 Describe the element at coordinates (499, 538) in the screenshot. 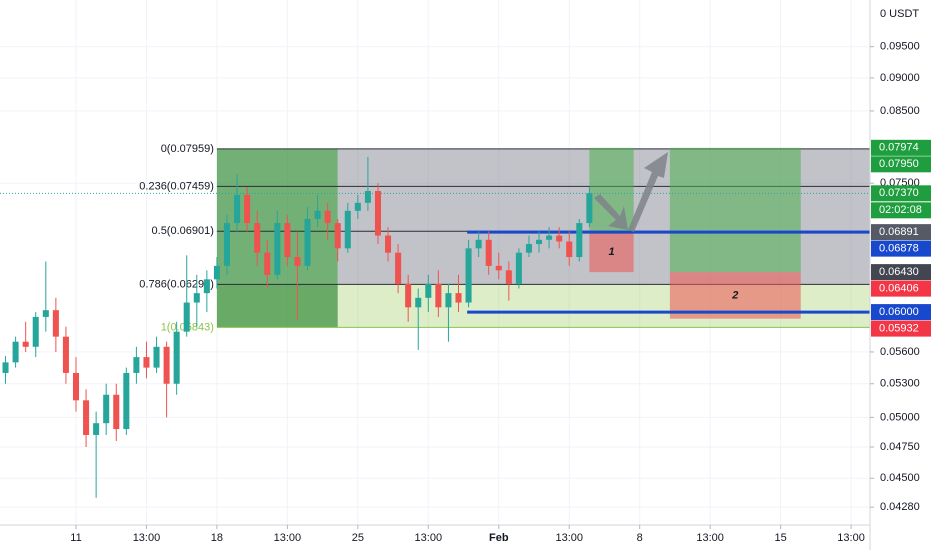

I see `x-tick-label: Feb` at that location.